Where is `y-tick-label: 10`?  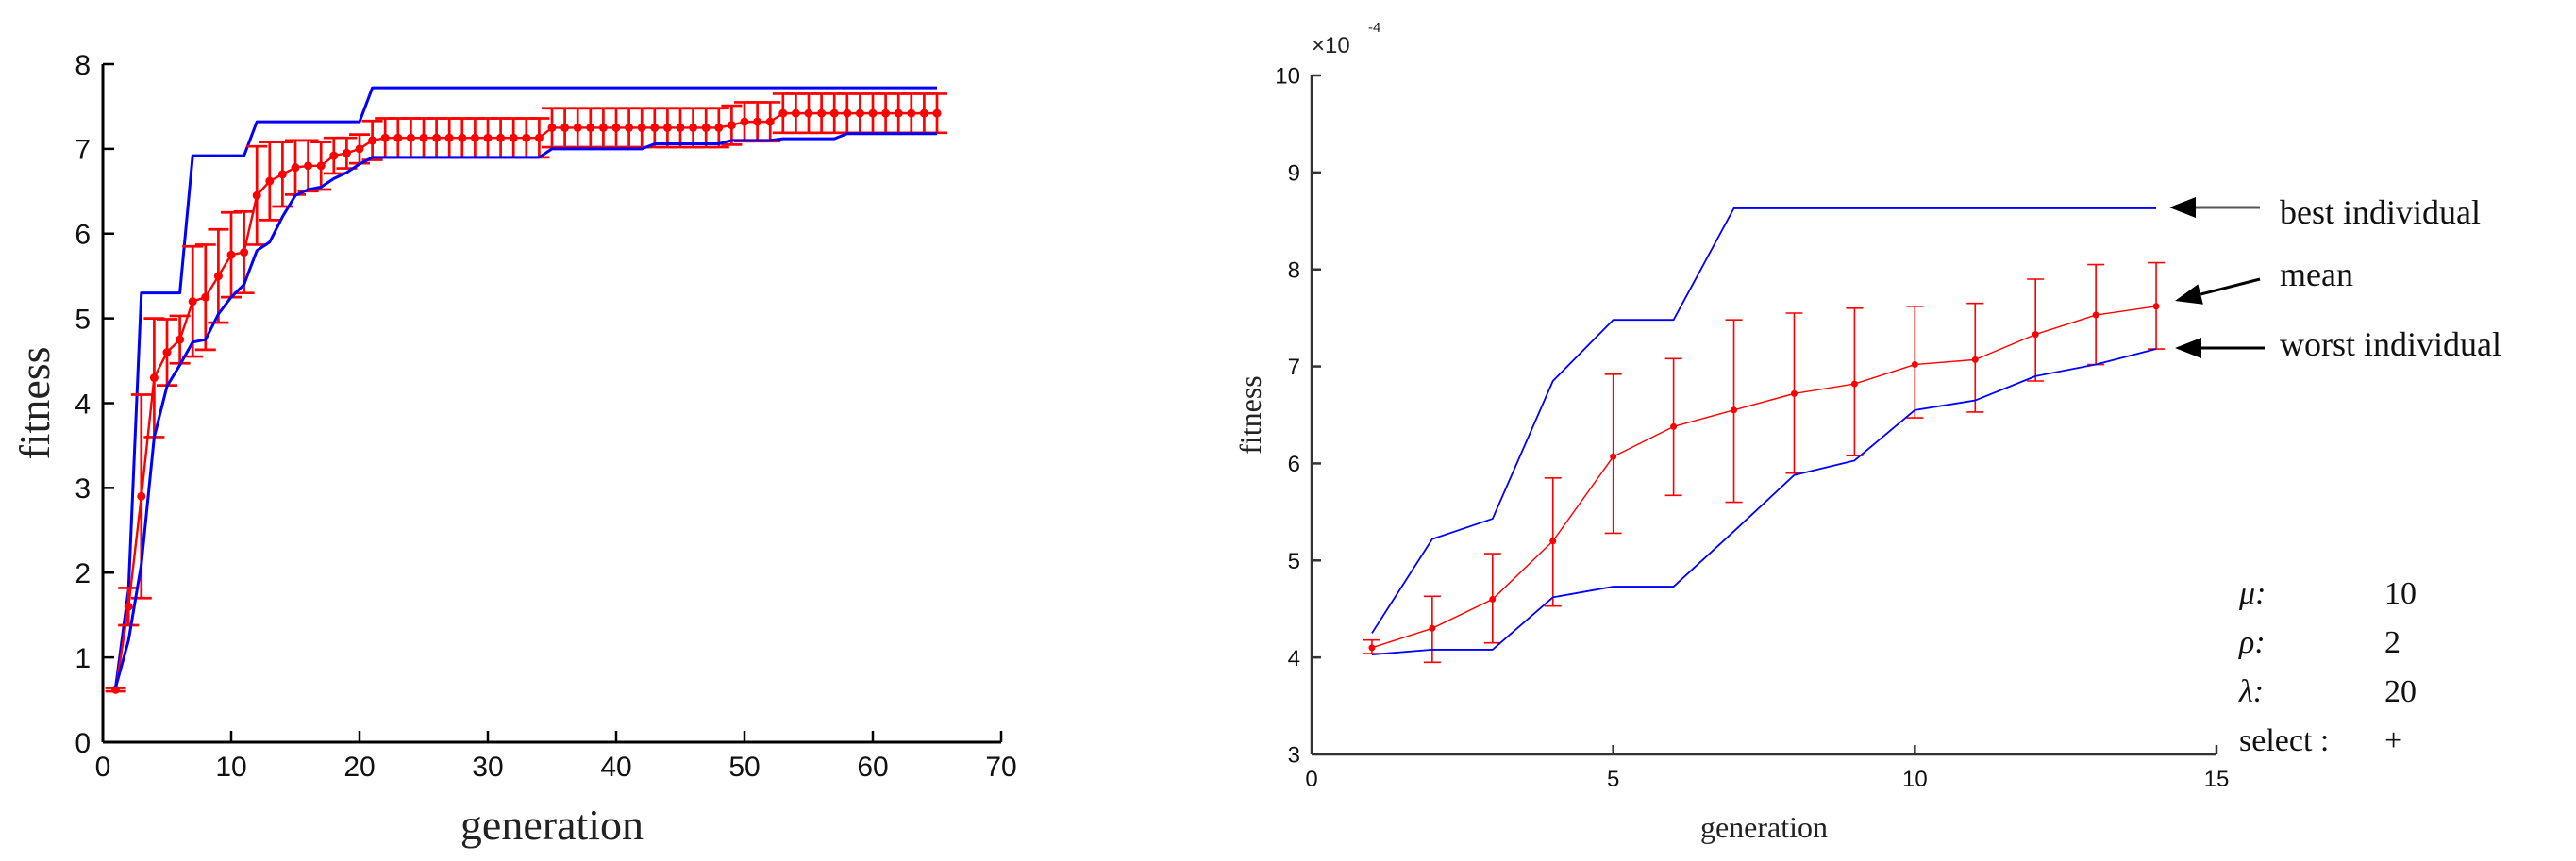
y-tick-label: 10 is located at coordinates (1287, 77).